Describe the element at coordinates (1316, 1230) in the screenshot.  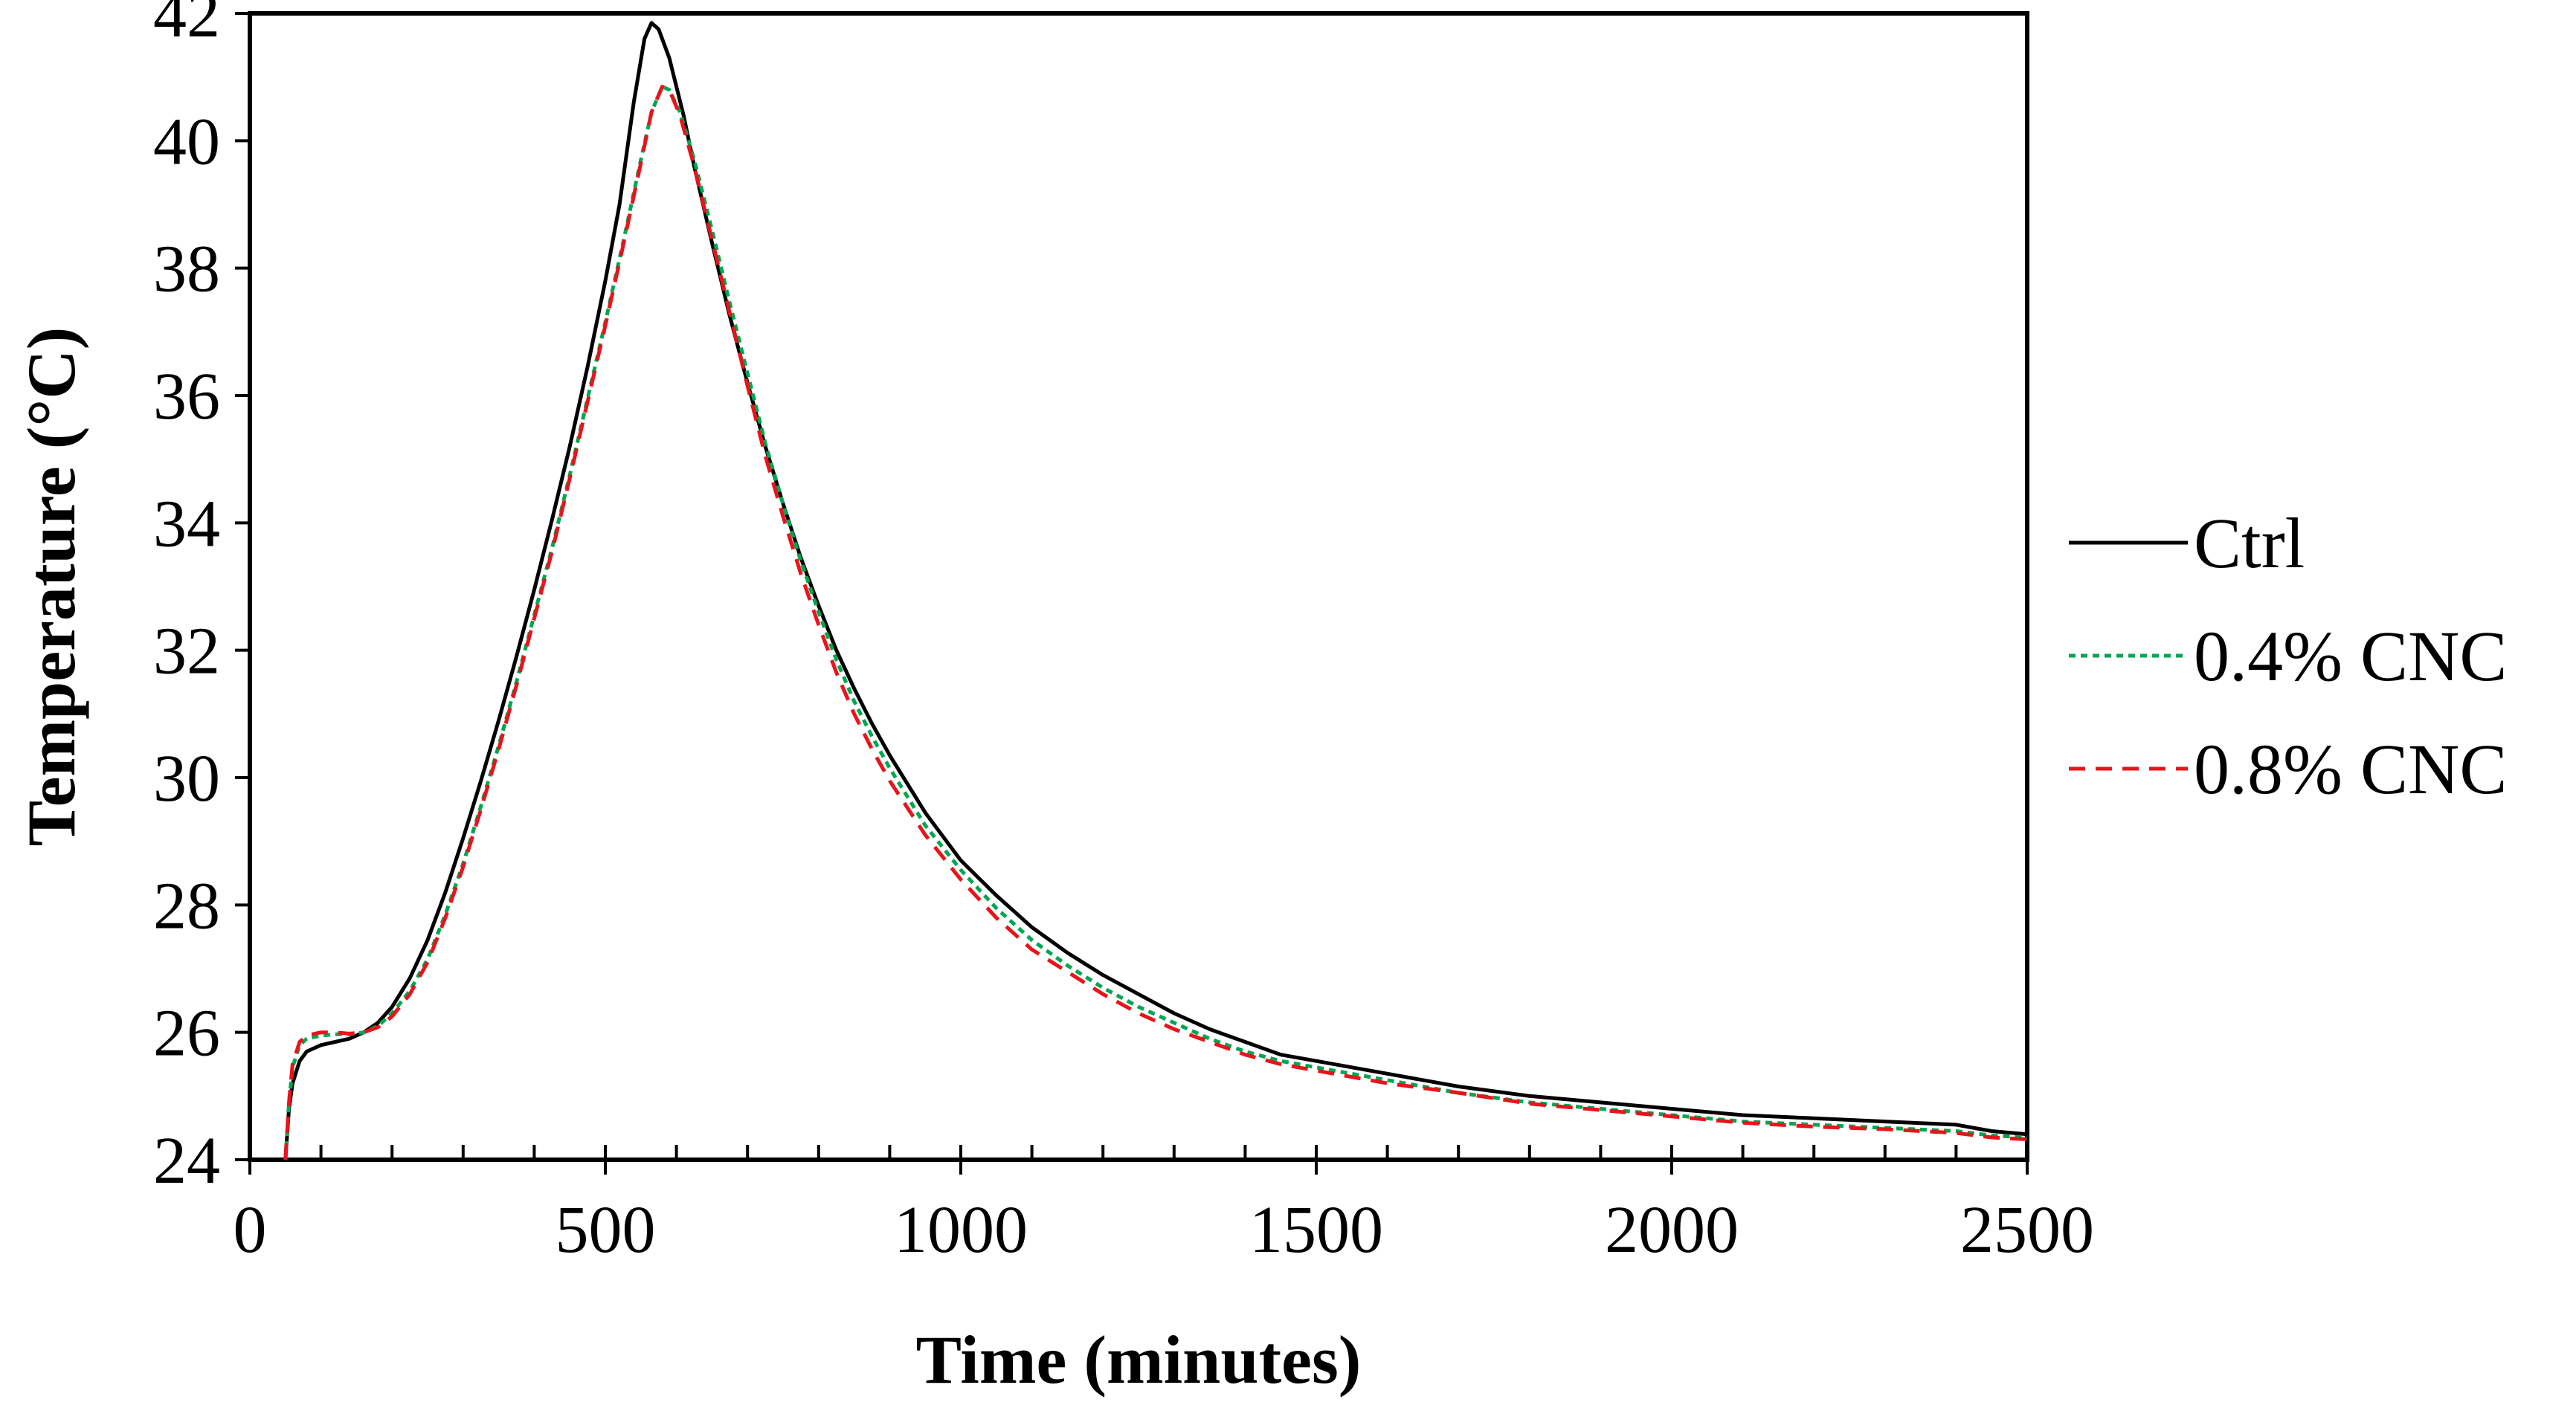
I see `x-tick-label: 1500` at that location.